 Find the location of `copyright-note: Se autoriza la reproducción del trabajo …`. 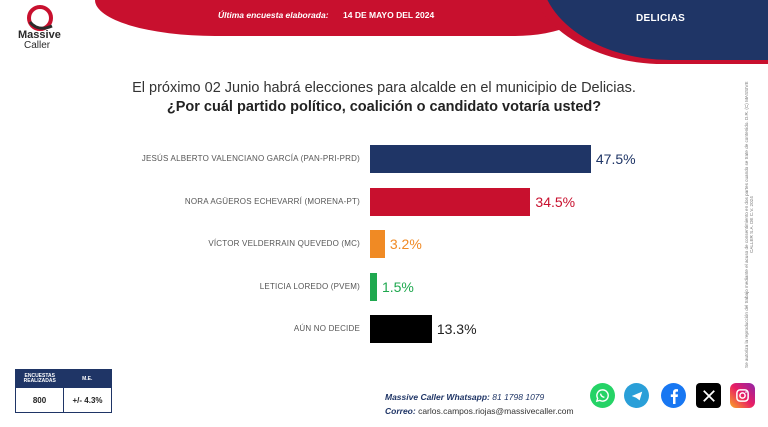

copyright-note: Se autoriza la reproducción del trabajo … is located at coordinates (749, 225).